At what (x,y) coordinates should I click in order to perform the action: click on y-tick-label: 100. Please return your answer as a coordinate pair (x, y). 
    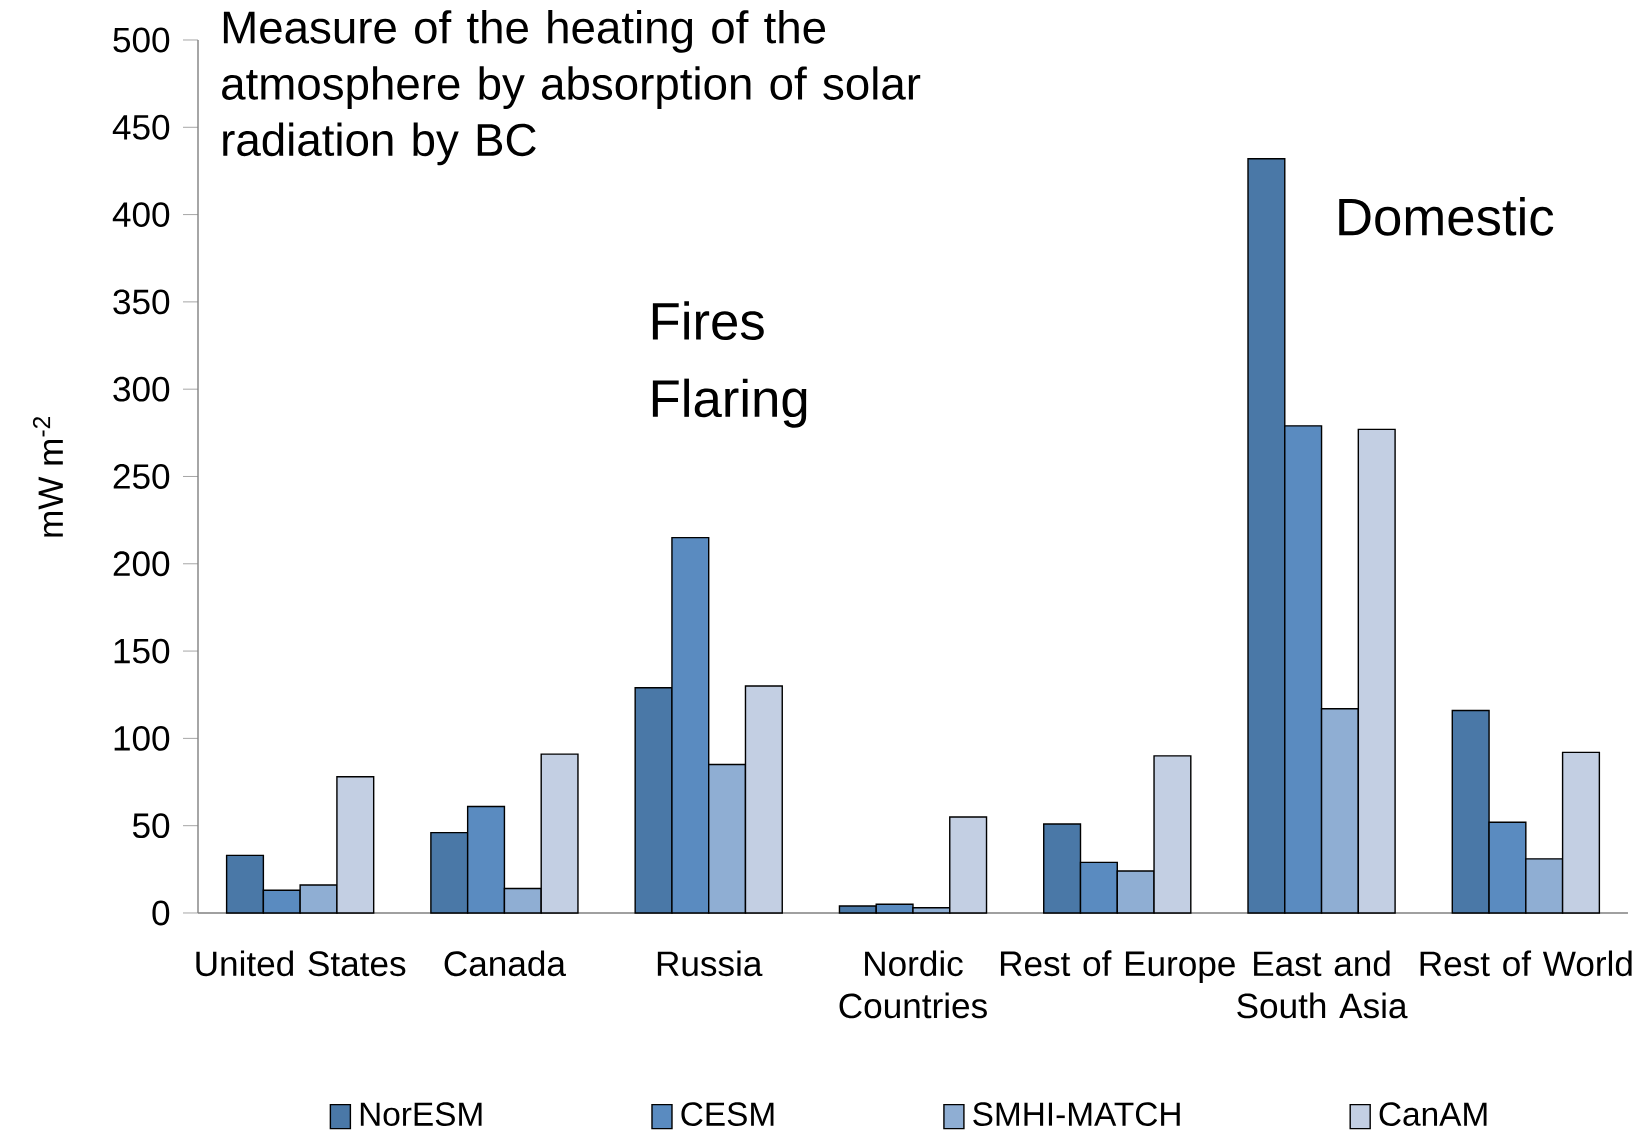
    Looking at the image, I should click on (142, 738).